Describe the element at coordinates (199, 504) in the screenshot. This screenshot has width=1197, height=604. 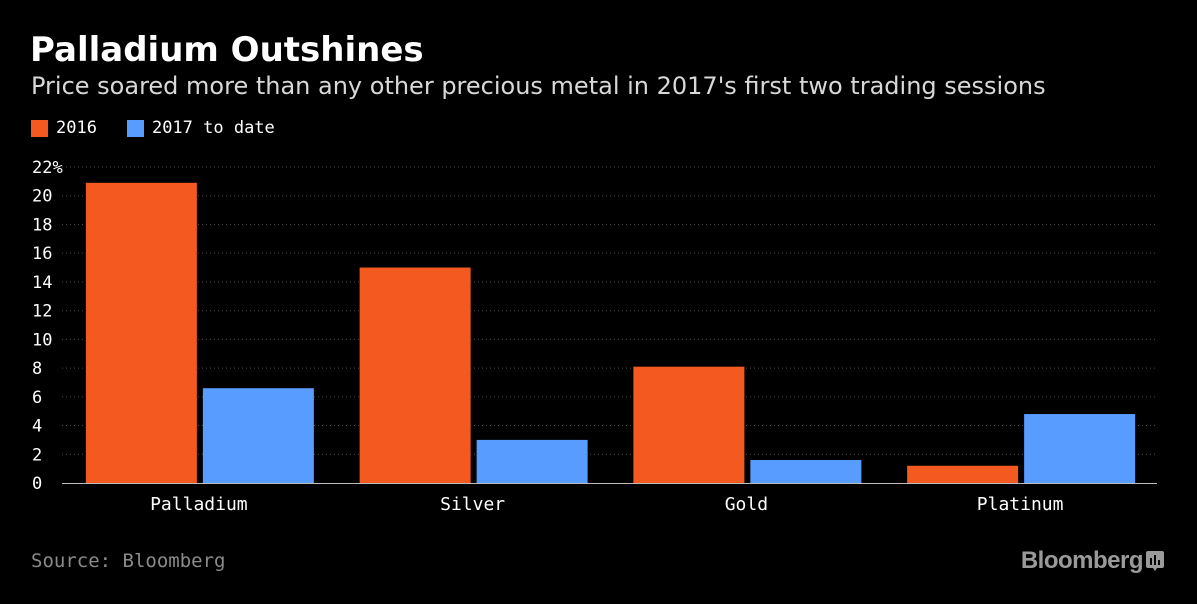
I see `x-tick-label: Palladium` at that location.